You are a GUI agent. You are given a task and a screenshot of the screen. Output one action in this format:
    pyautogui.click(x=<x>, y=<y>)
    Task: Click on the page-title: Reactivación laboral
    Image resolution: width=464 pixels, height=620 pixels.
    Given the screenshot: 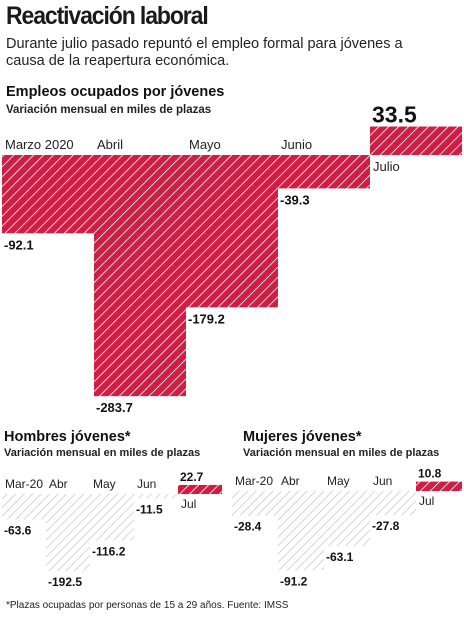 What is the action you would take?
    pyautogui.click(x=107, y=16)
    